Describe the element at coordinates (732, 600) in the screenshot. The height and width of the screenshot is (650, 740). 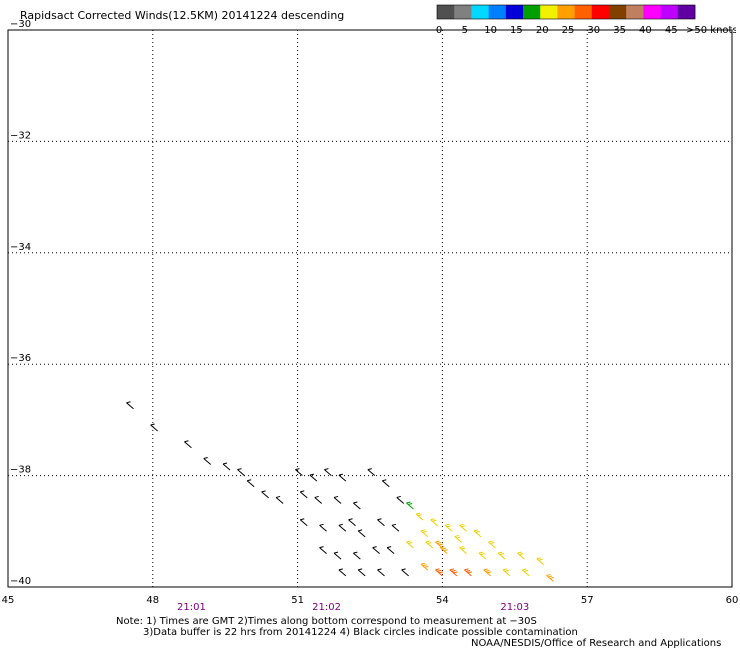
I see `x-tick-label: 60` at that location.